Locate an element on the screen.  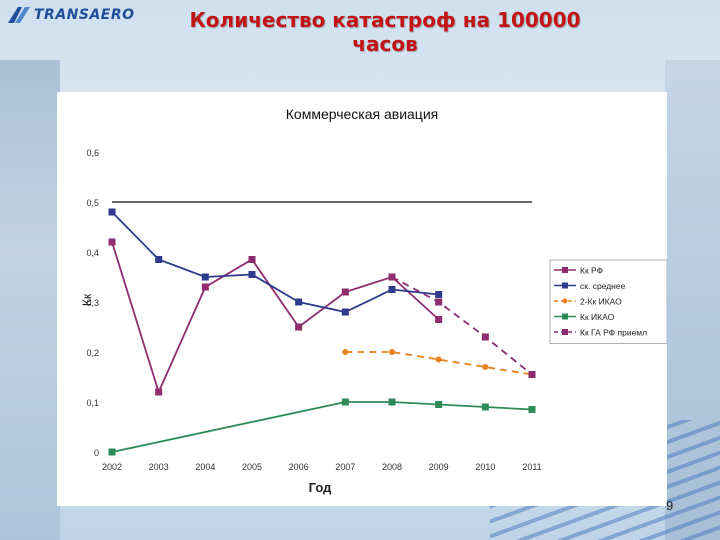
x-tick-label: 2002 is located at coordinates (112, 467).